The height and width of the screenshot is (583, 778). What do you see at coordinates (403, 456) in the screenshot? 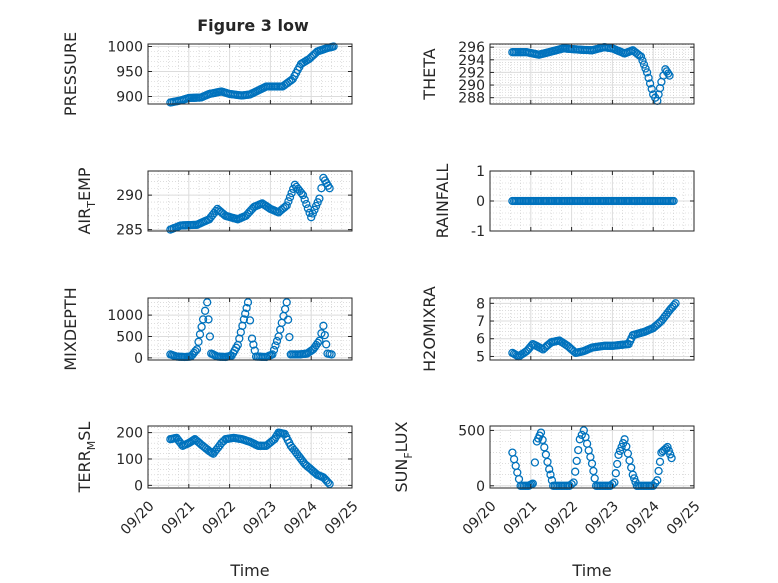
I see `y-axis-label: SUNFLUX` at bounding box center [403, 456].